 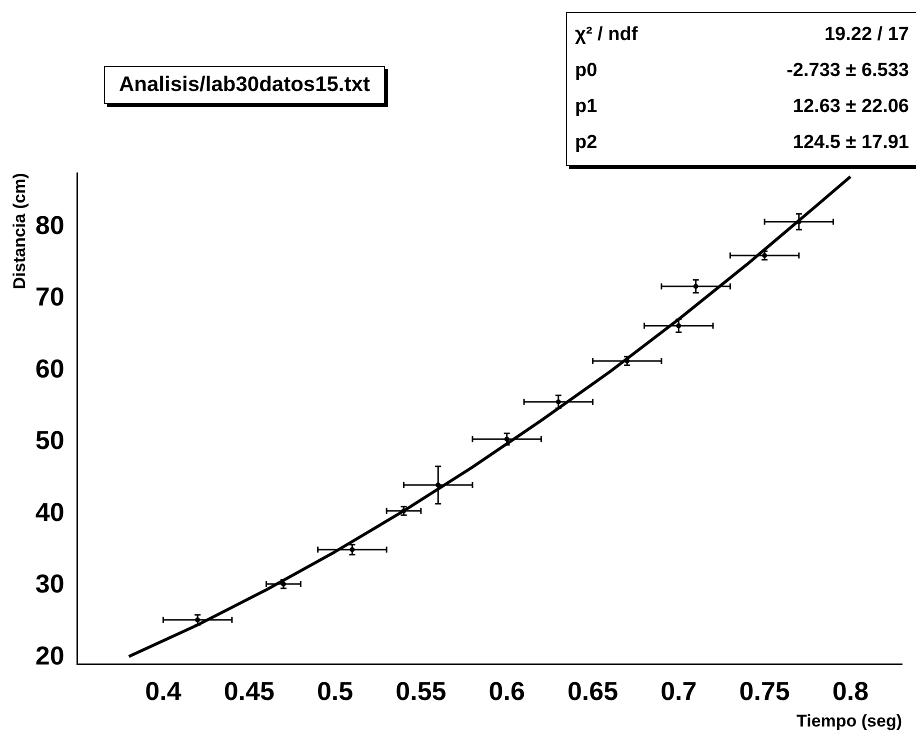 What do you see at coordinates (592, 691) in the screenshot?
I see `x-tick-label: 0.65` at bounding box center [592, 691].